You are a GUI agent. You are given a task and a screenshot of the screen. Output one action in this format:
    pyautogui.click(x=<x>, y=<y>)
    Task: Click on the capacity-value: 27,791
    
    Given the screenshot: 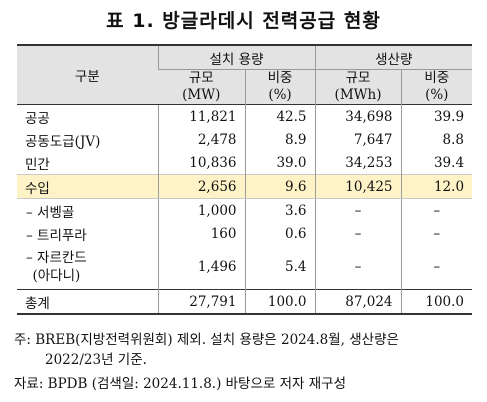 What is the action you would take?
    pyautogui.click(x=201, y=302)
    